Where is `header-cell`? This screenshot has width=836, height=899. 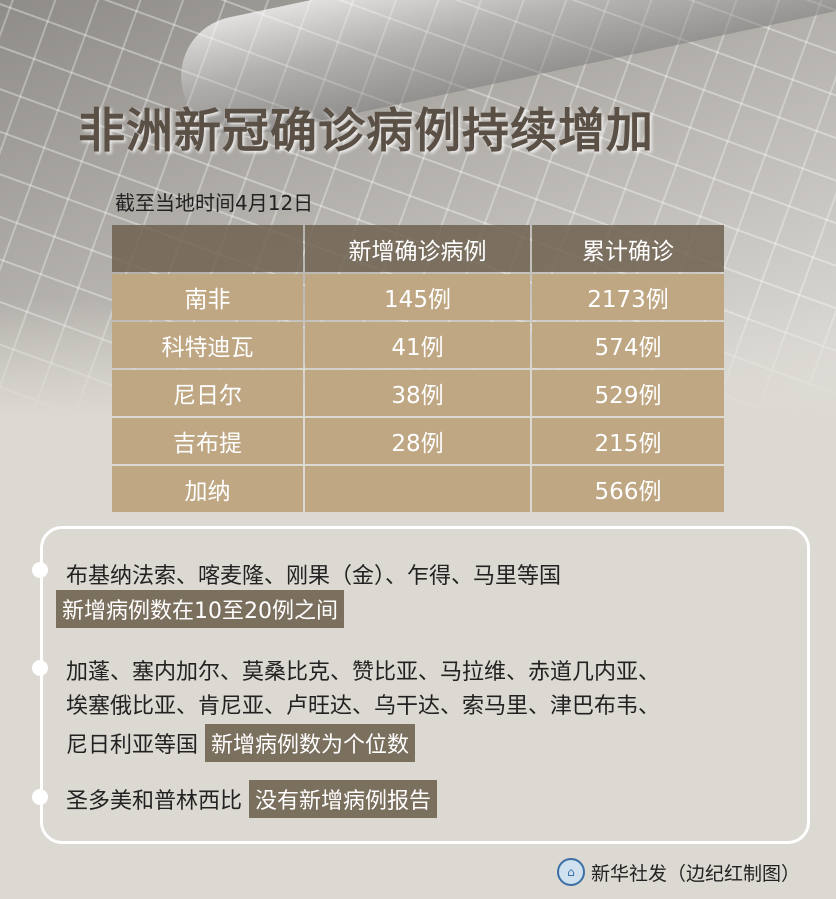
header-cell is located at coordinates (207, 248).